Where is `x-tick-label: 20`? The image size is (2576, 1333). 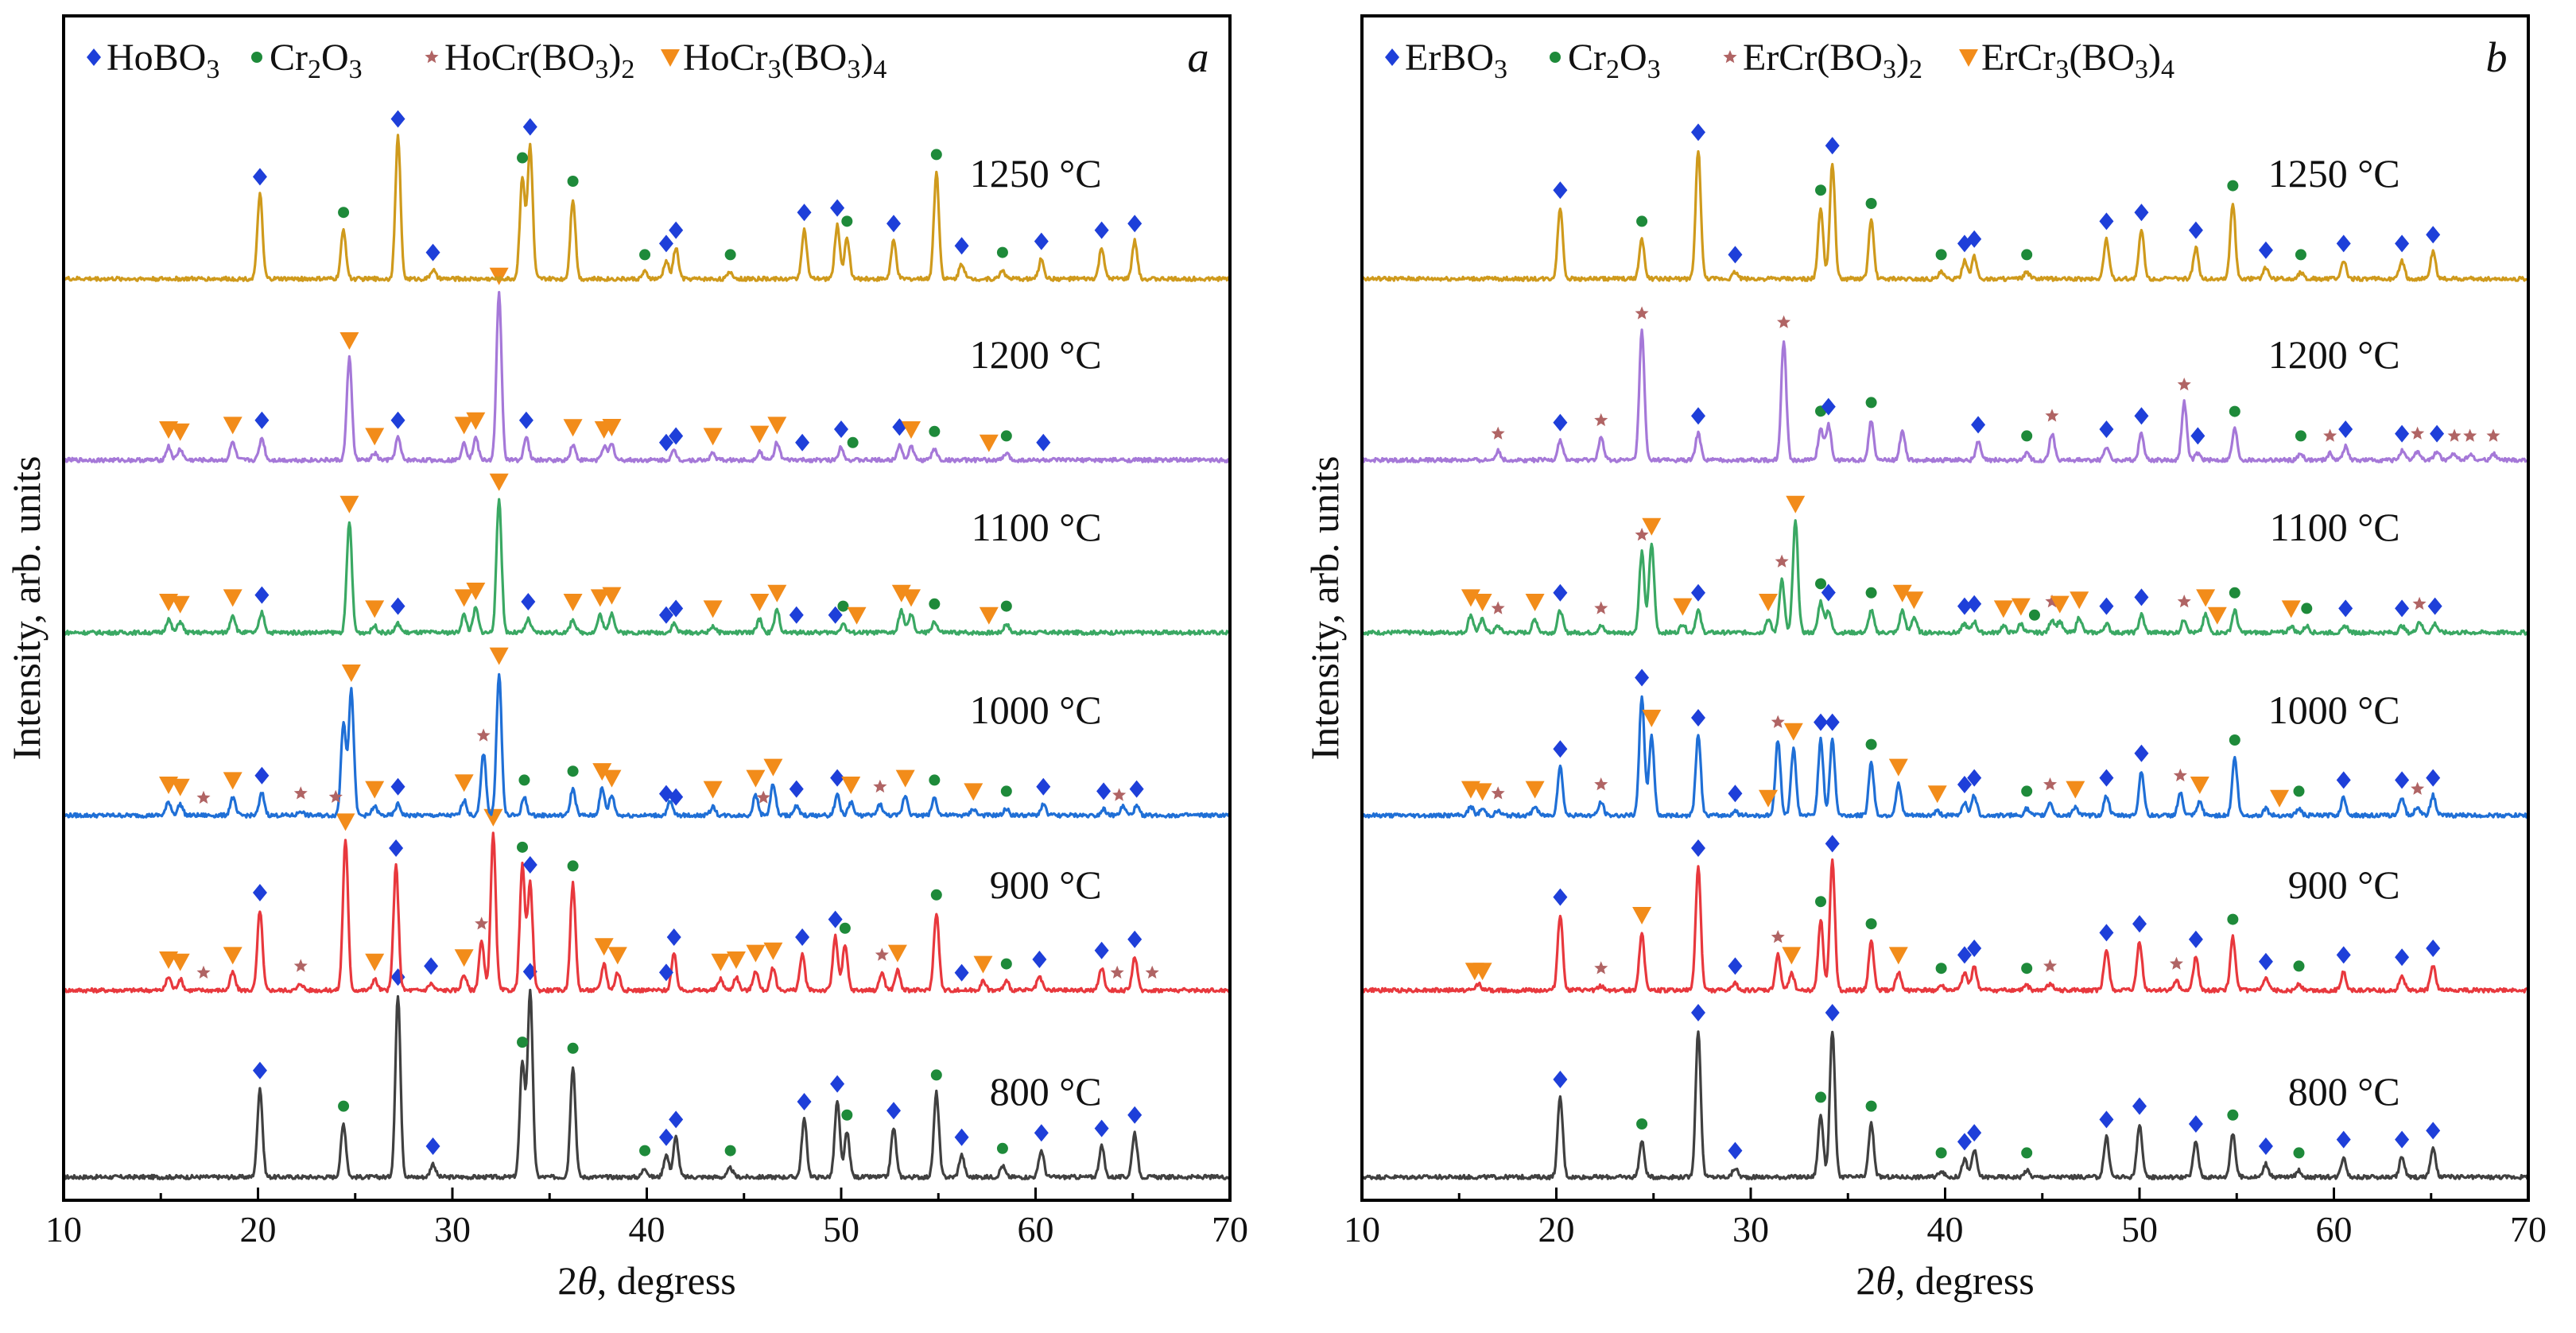 x-tick-label: 20 is located at coordinates (259, 1229).